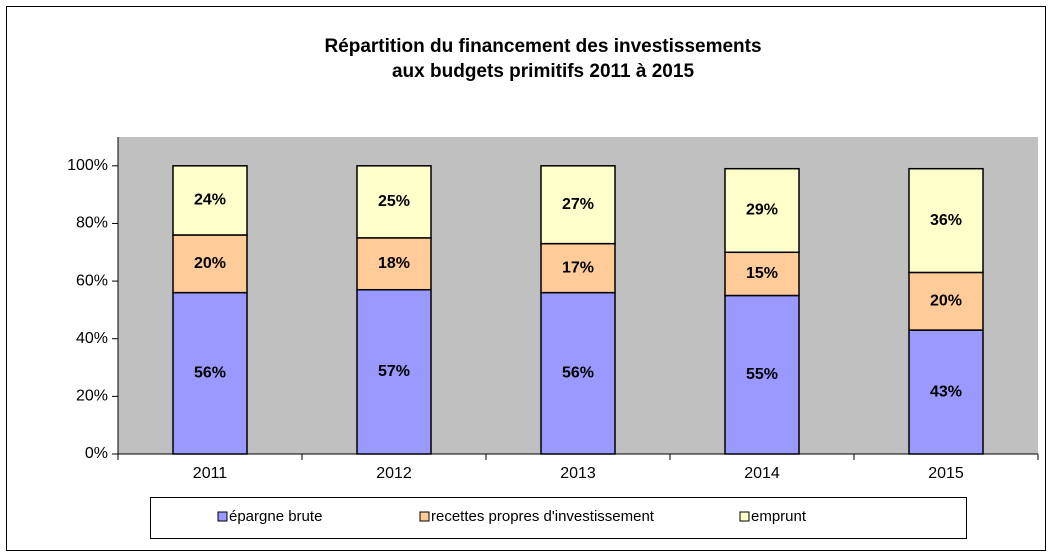 Image resolution: width=1052 pixels, height=555 pixels. I want to click on data-label: 25%, so click(394, 201).